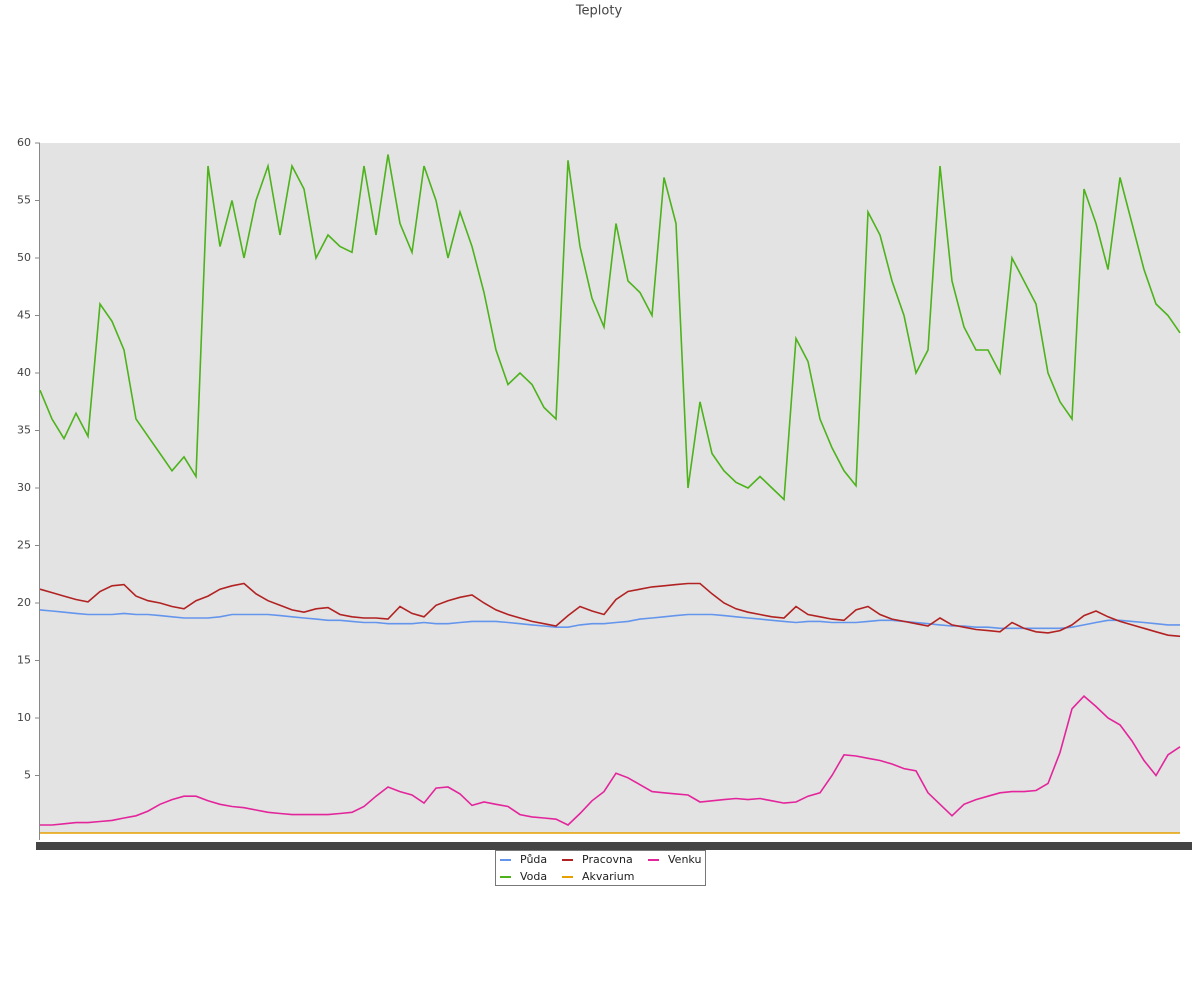  I want to click on legend, so click(600, 868).